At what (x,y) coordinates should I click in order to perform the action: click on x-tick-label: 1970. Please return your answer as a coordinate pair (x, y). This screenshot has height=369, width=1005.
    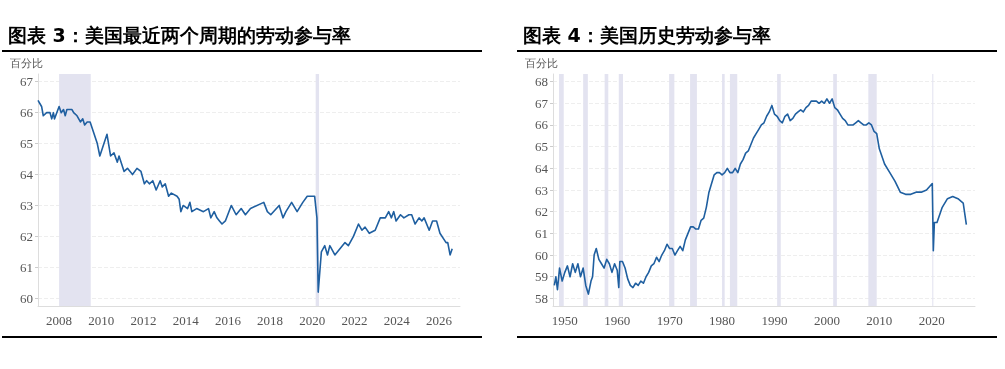
    Looking at the image, I should click on (669, 320).